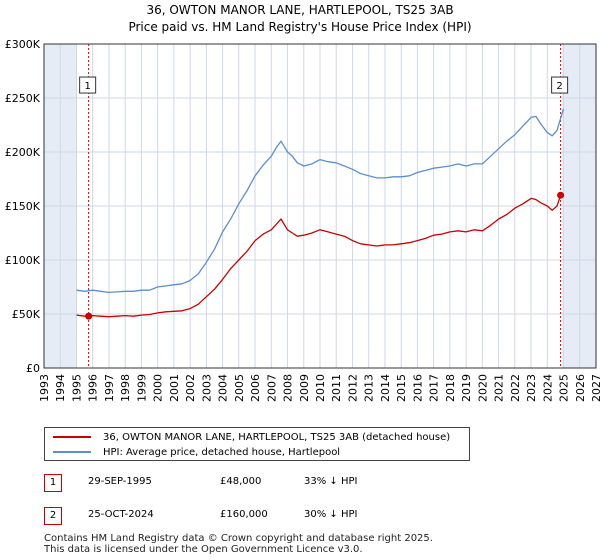  I want to click on x-tick-label: 2017, so click(434, 388).